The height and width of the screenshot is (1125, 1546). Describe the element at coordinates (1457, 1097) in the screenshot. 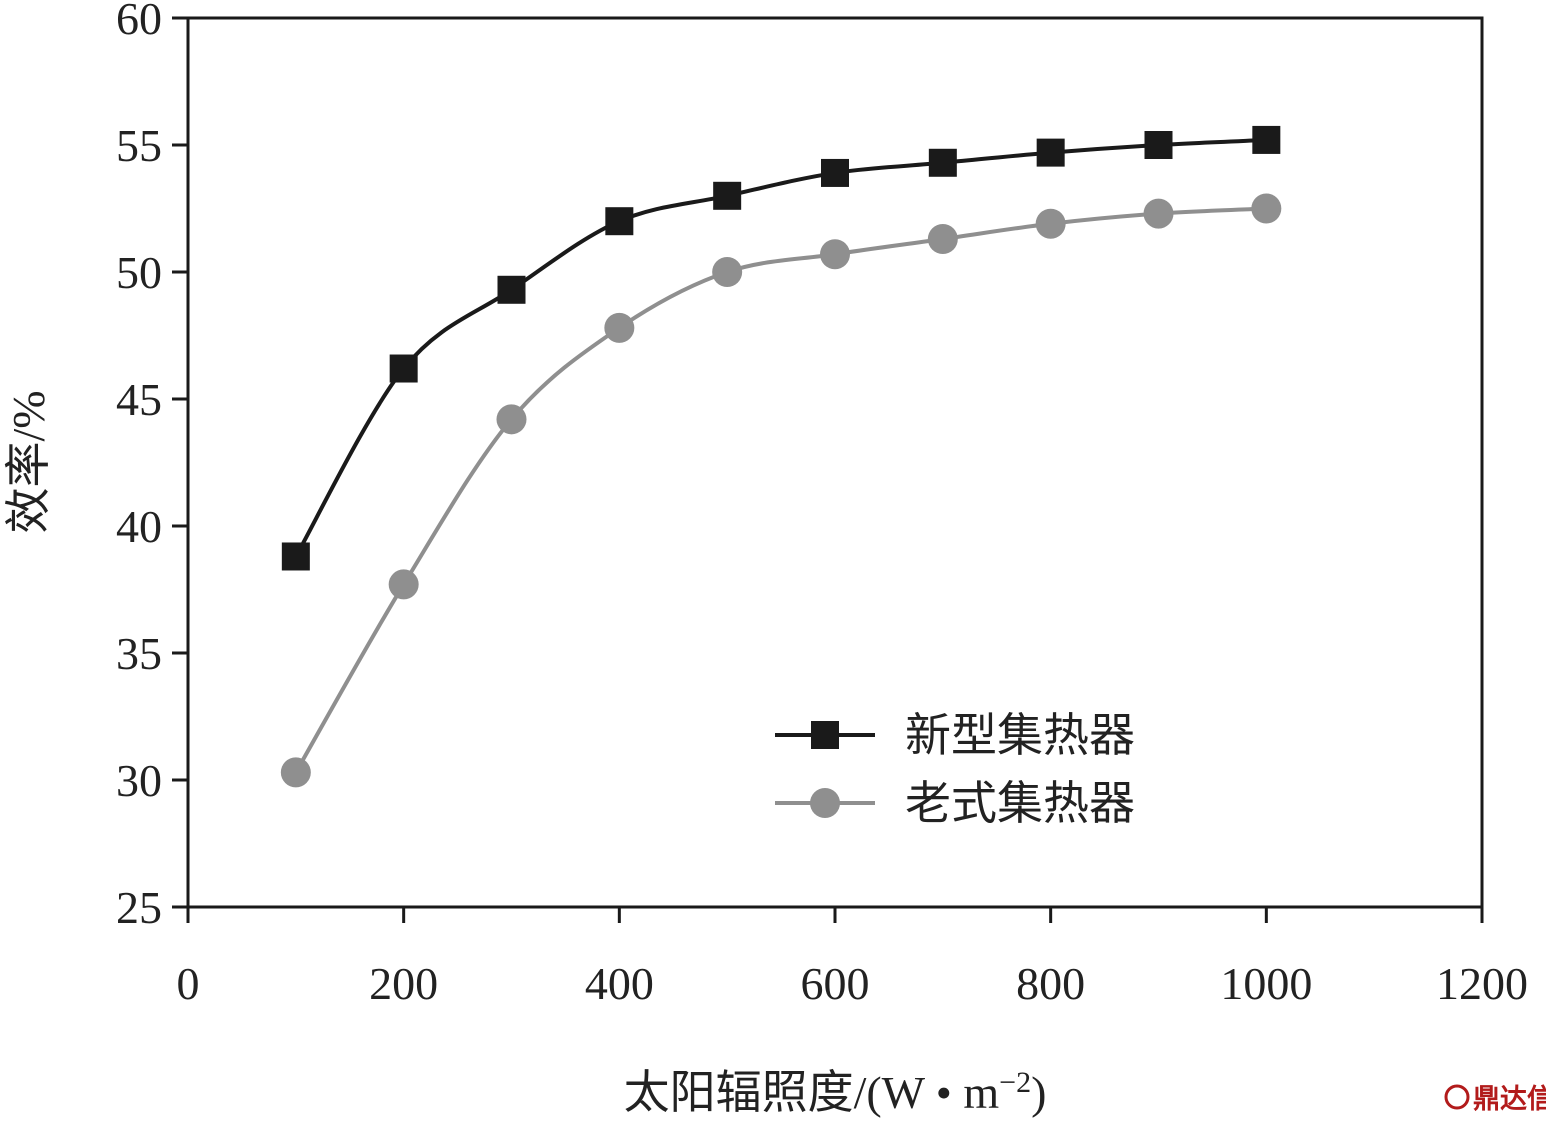

I see `watermark-mark` at that location.